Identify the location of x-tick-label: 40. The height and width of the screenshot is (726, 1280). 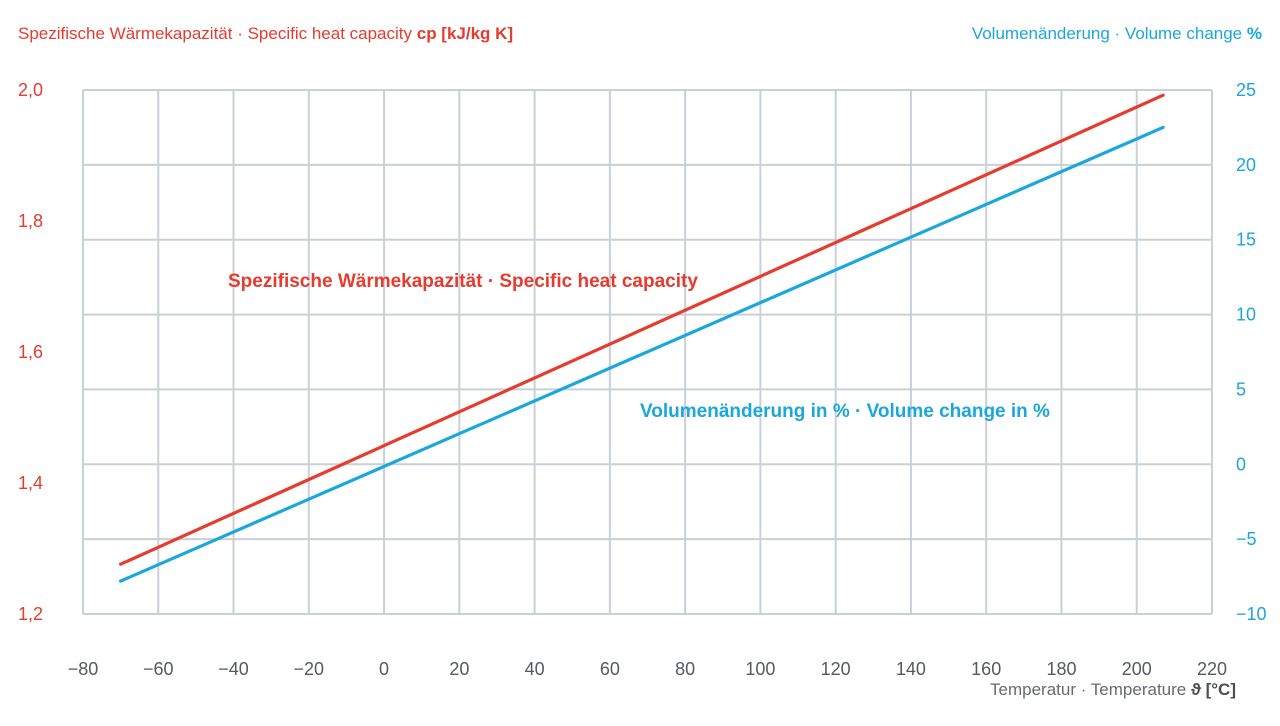
(535, 669).